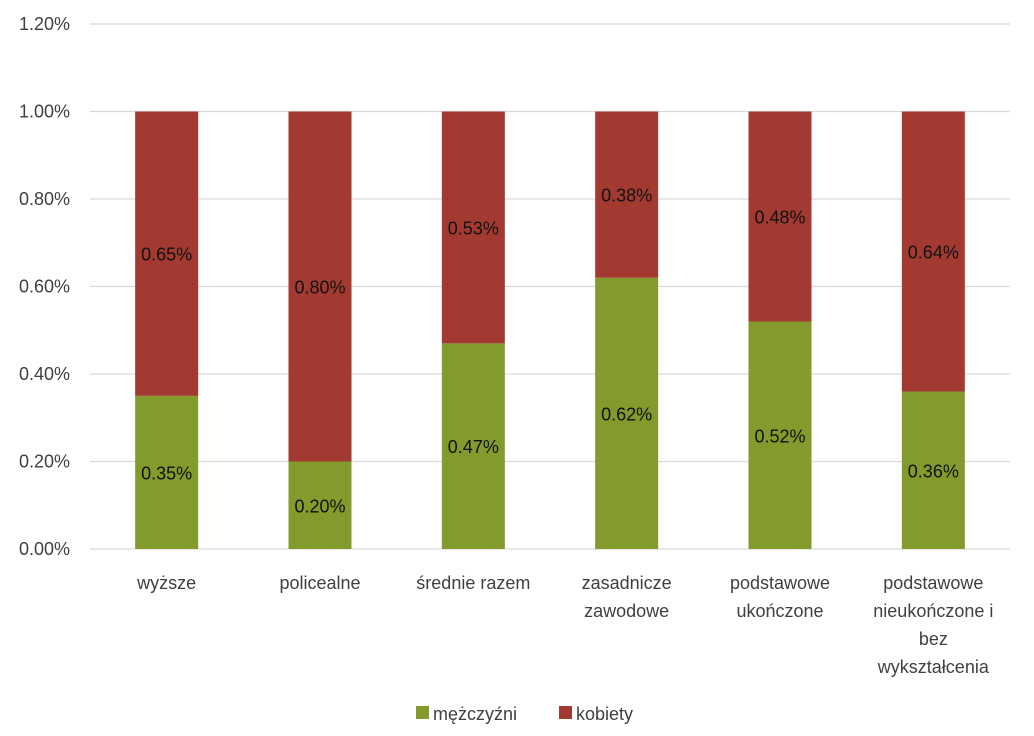  Describe the element at coordinates (44, 462) in the screenshot. I see `y-tick-label: 0.20%` at that location.